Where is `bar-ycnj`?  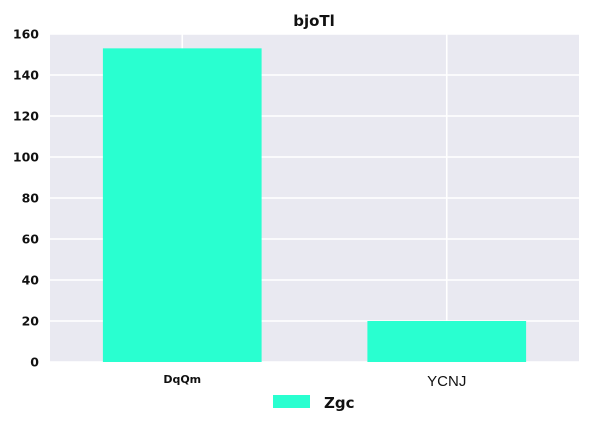 bar-ycnj is located at coordinates (447, 341).